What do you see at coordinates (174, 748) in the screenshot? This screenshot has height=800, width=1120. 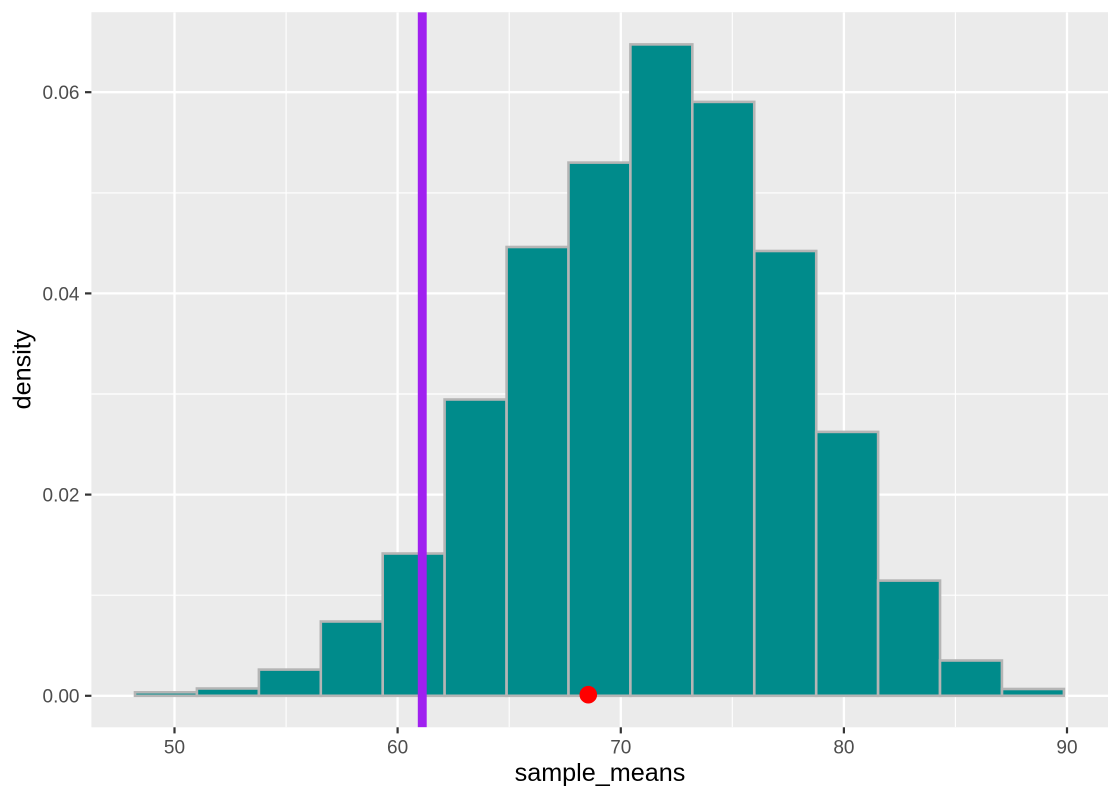 I see `svg-text: 50` at bounding box center [174, 748].